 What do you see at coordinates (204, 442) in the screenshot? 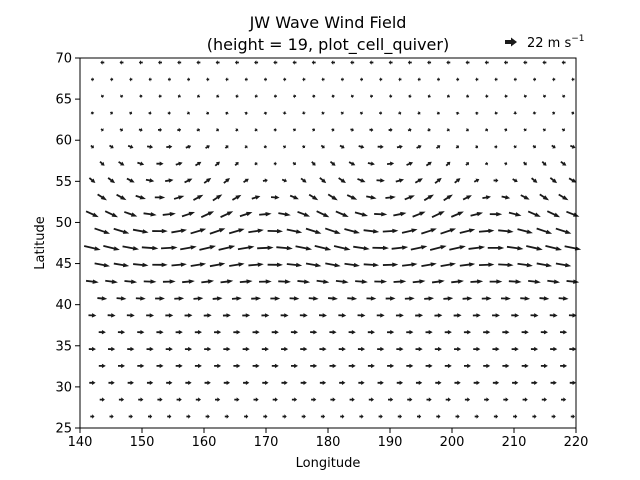
I see `x-tick-label: 160` at bounding box center [204, 442].